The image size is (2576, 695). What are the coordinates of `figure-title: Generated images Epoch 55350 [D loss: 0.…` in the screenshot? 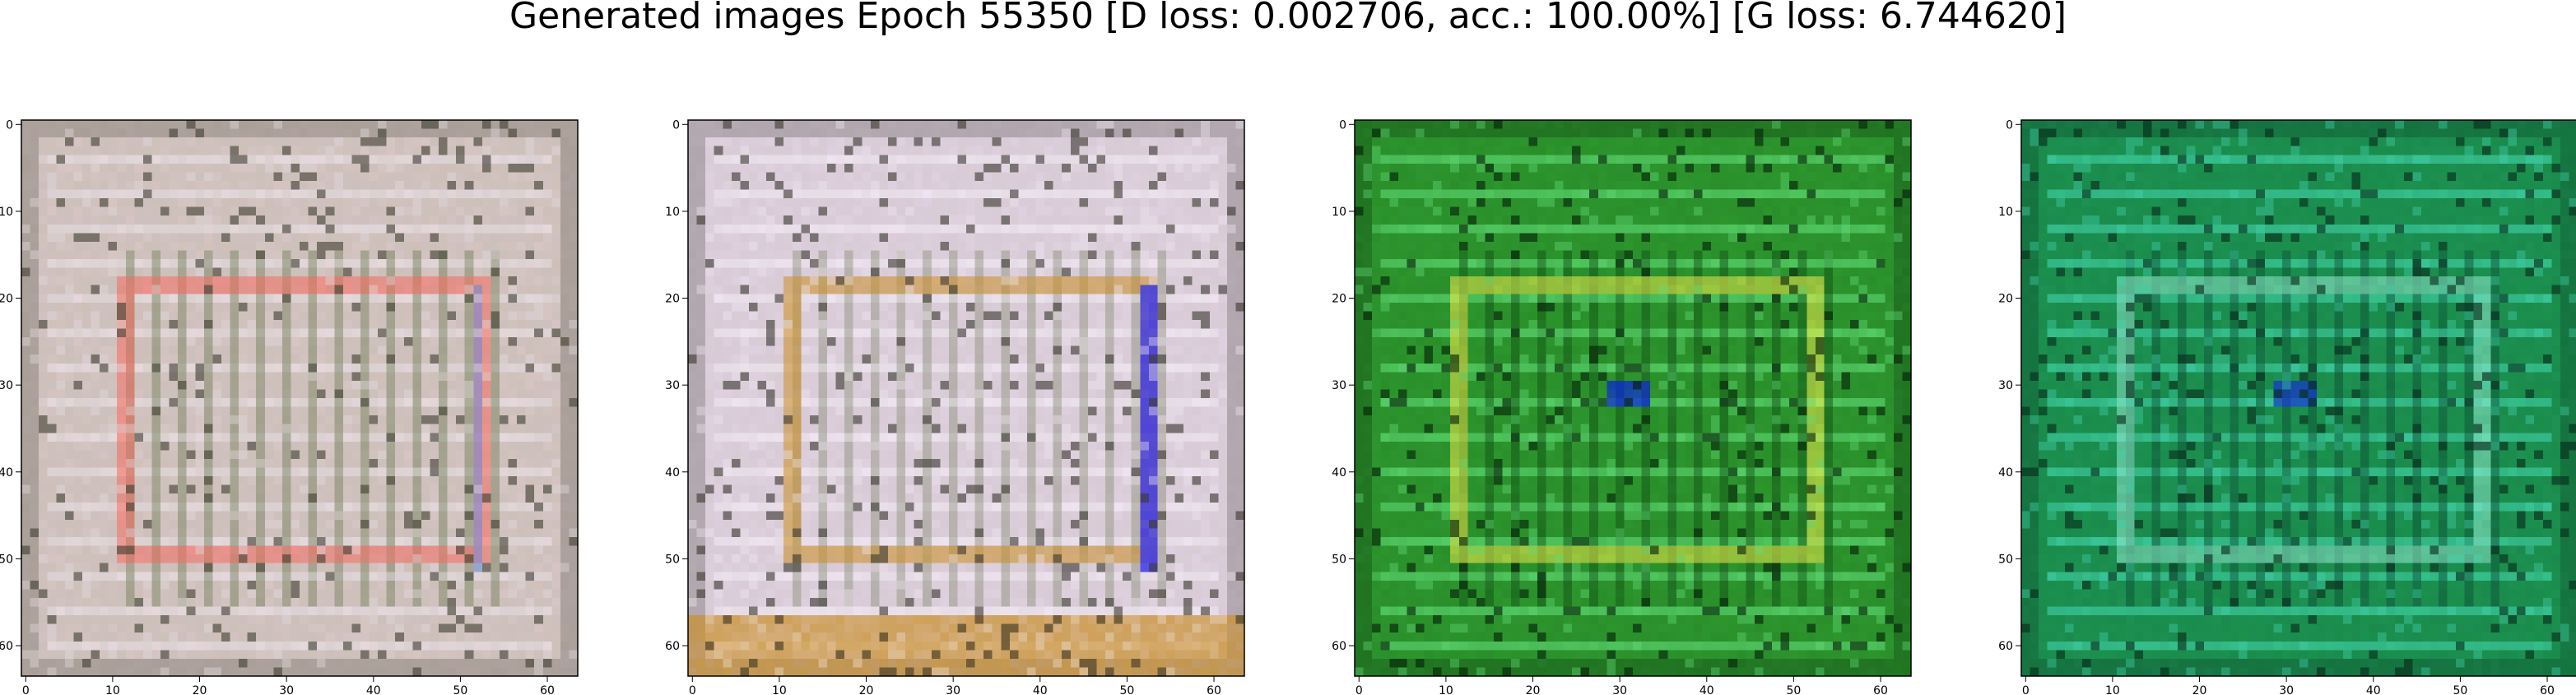 It's located at (1288, 18).